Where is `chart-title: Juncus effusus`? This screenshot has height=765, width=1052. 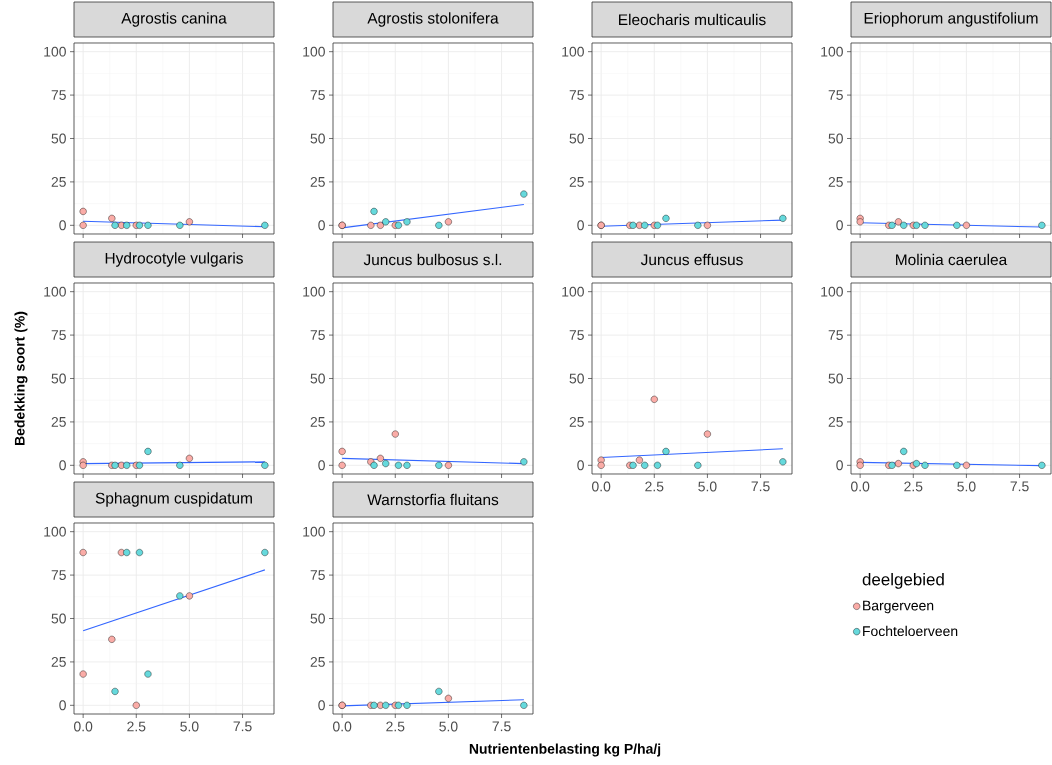 chart-title: Juncus effusus is located at coordinates (691, 259).